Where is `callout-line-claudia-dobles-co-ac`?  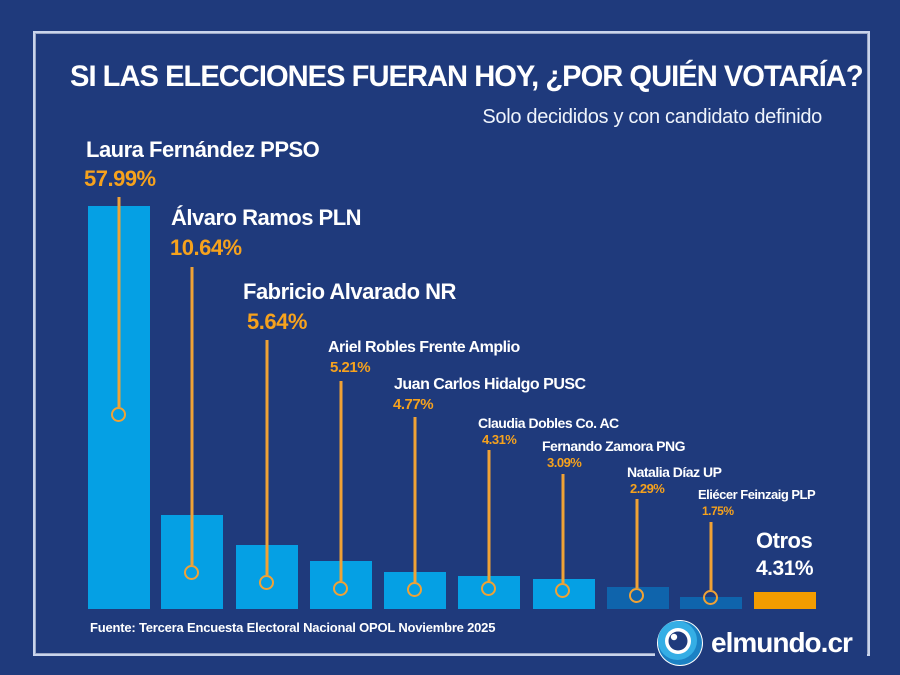
callout-line-claudia-dobles-co-ac is located at coordinates (489, 515).